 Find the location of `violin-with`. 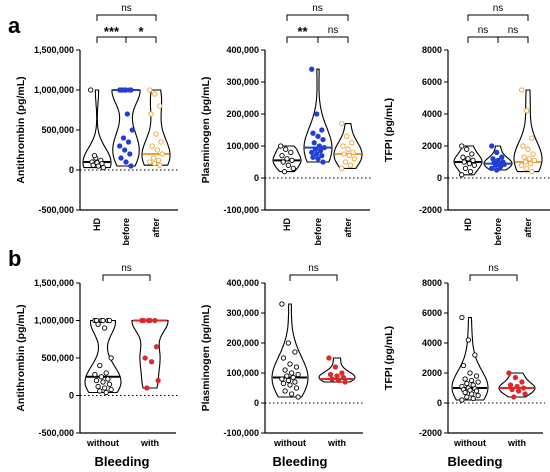

violin-with is located at coordinates (337, 370).